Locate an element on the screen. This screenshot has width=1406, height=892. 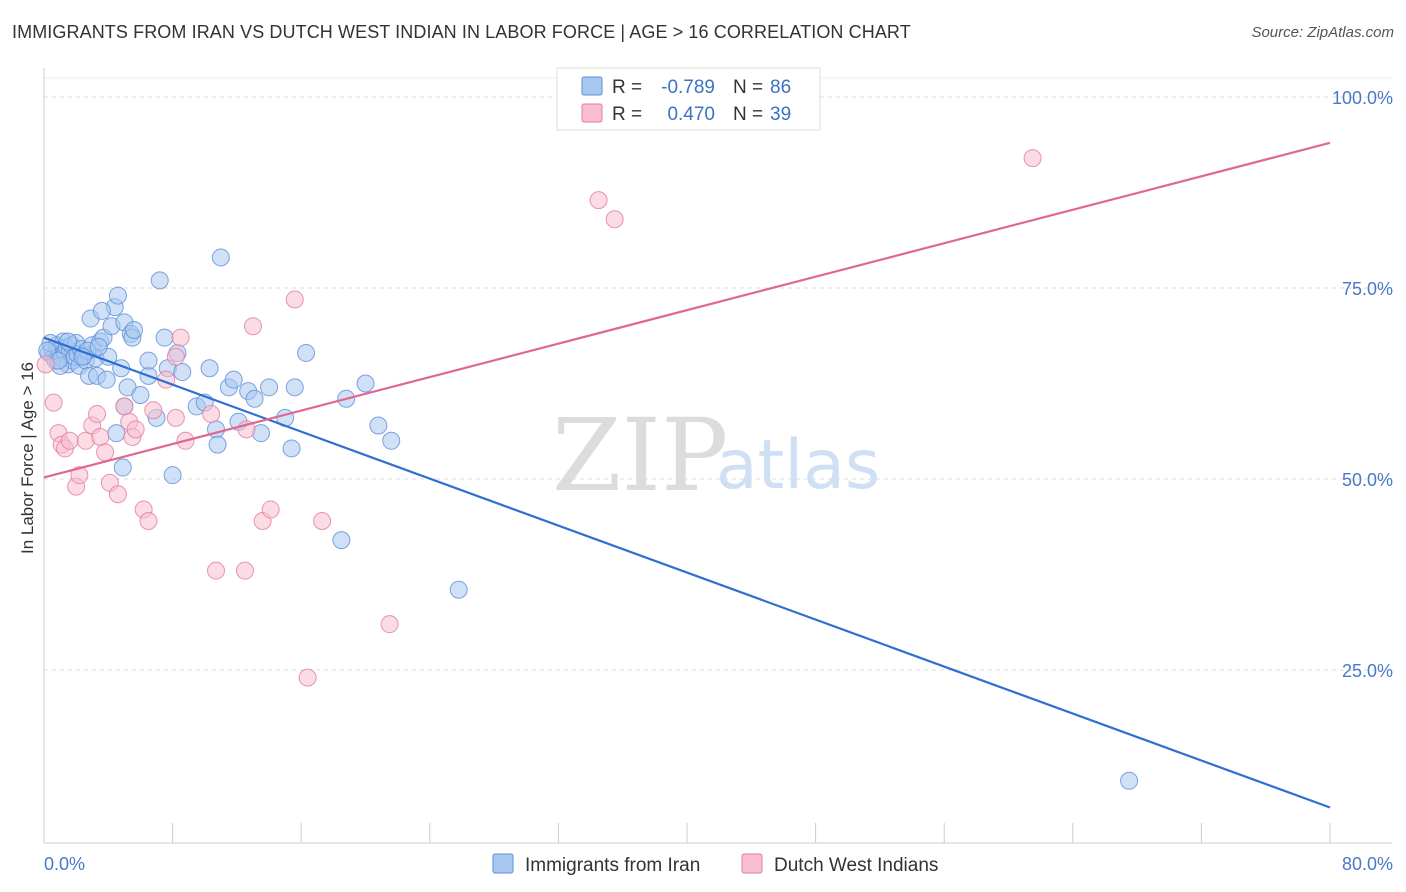
source-label: Source: ZipAtlas.com is located at coordinates (1322, 32).